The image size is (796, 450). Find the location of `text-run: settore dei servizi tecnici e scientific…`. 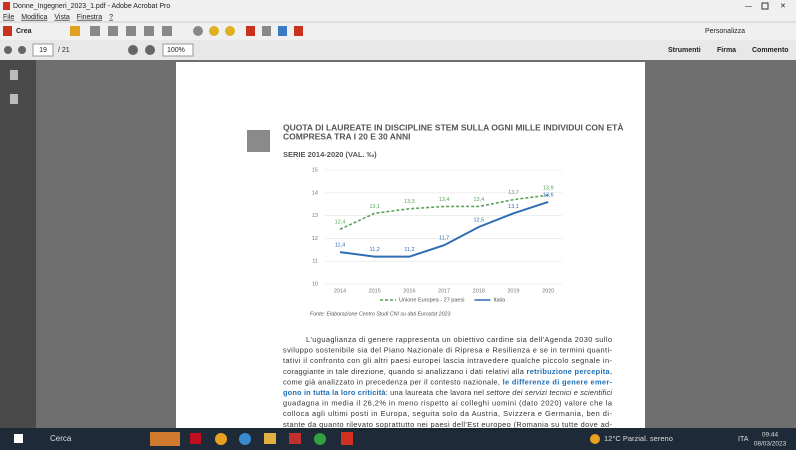

text-run: settore dei servizi tecnici e scientific… is located at coordinates (549, 392).